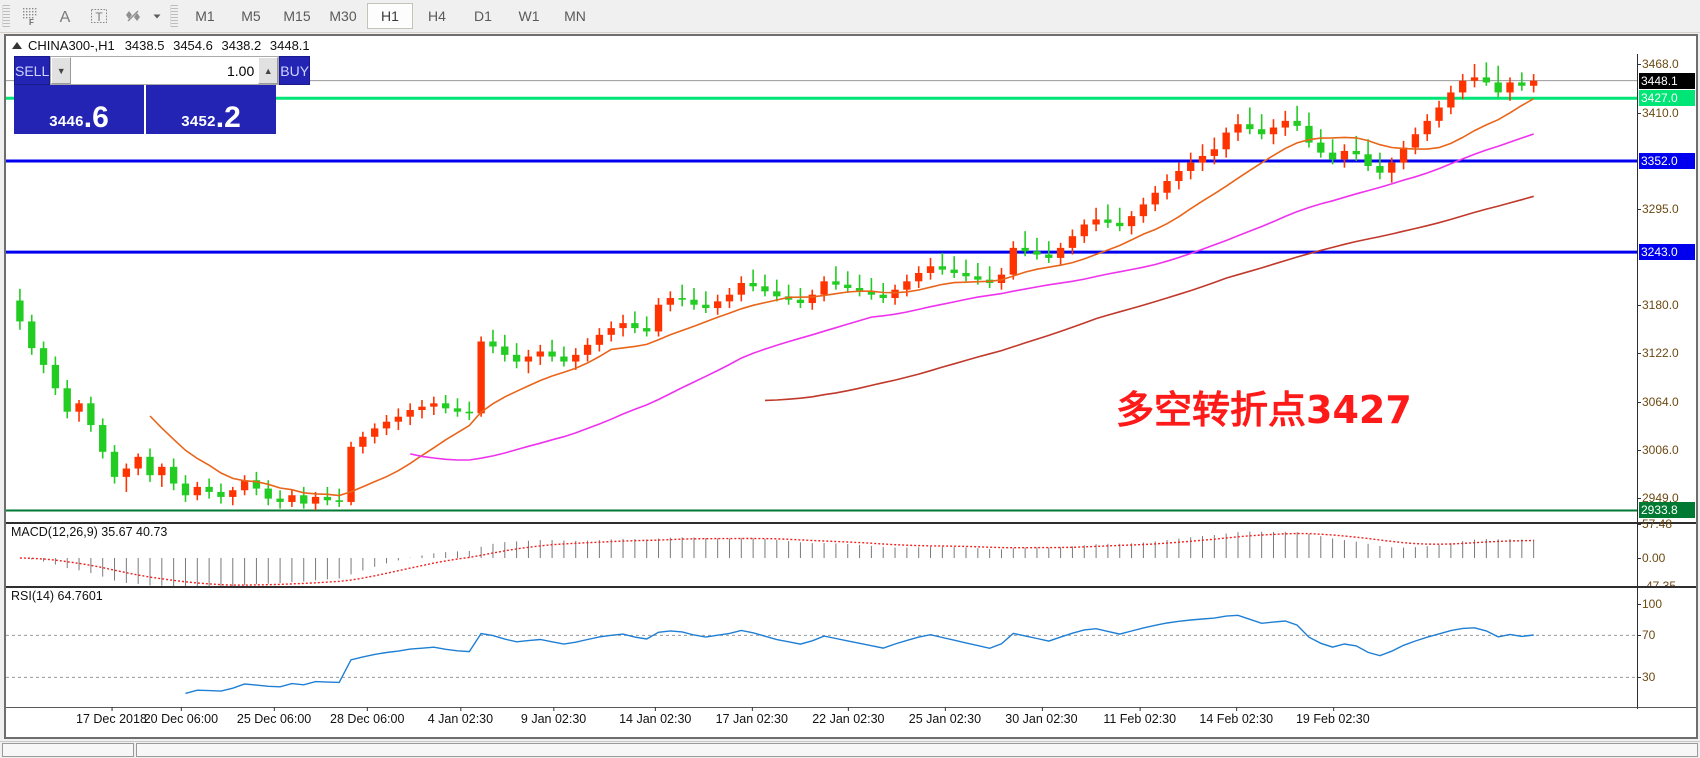 The width and height of the screenshot is (1700, 758). Describe the element at coordinates (1264, 410) in the screenshot. I see `chart-annotation-text: 多空转折点3427` at that location.